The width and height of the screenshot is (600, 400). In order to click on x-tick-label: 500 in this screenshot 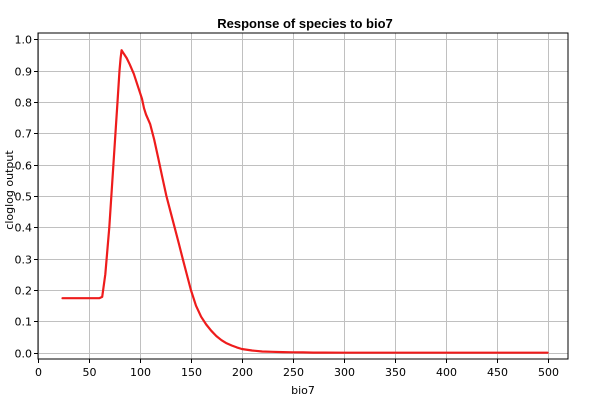, I will do `click(548, 372)`.